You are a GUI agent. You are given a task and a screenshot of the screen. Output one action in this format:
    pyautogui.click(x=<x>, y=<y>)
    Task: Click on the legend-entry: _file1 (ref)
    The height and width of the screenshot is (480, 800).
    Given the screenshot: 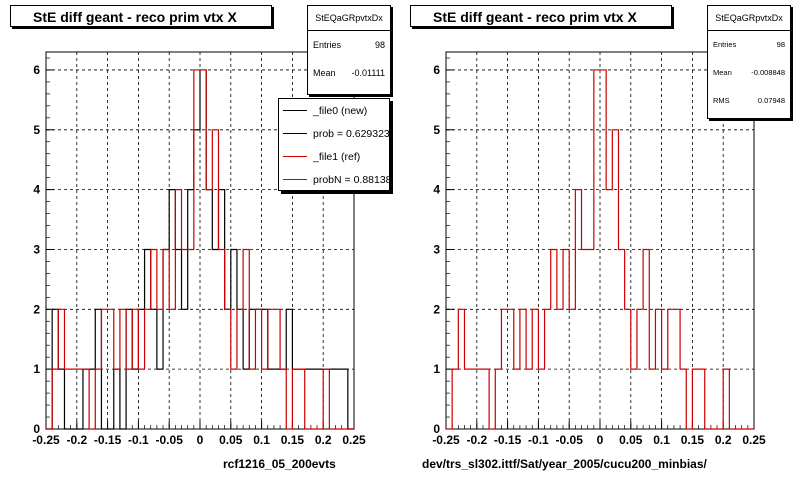 What is the action you would take?
    pyautogui.click(x=334, y=156)
    